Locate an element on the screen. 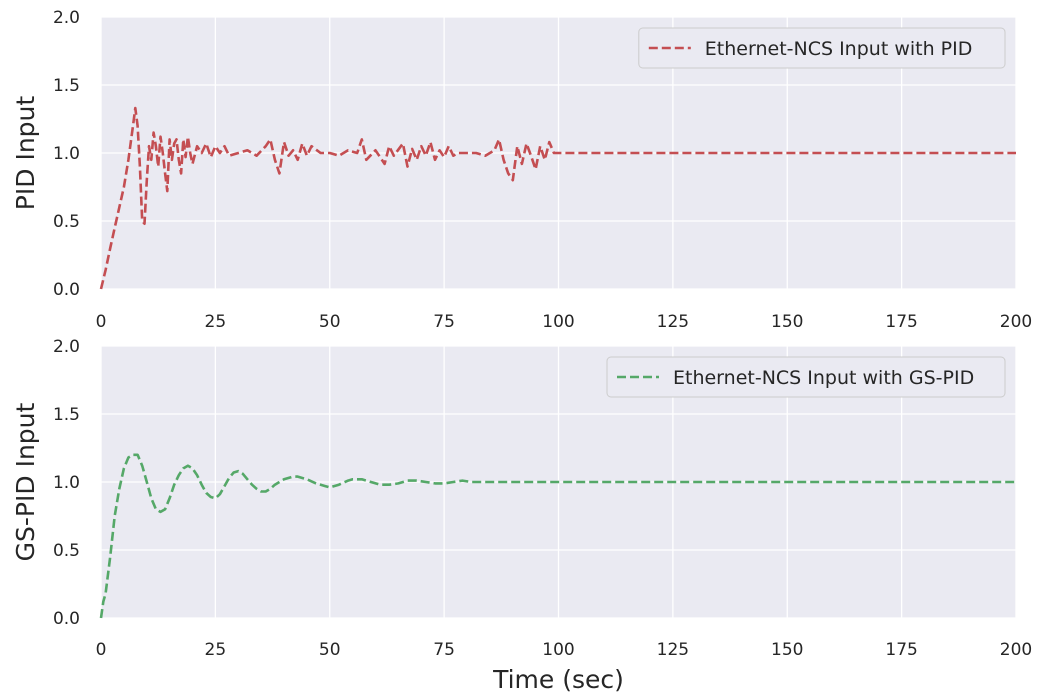 The height and width of the screenshot is (696, 1038). x-axis-label: Time (sec) is located at coordinates (558, 679).